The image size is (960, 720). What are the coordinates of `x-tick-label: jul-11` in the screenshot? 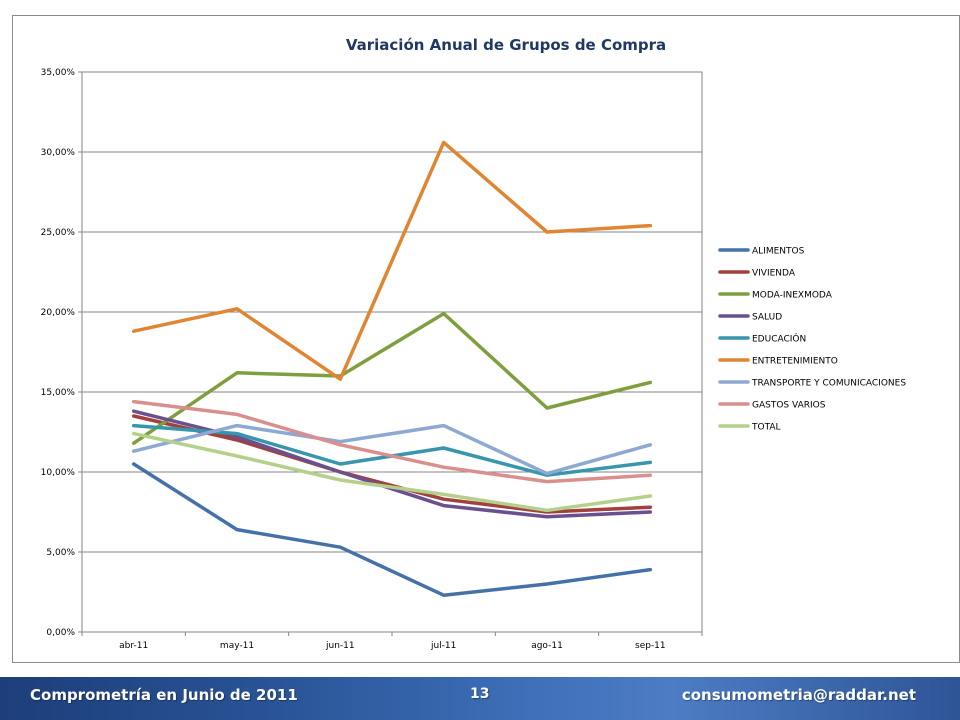 It's located at (443, 646).